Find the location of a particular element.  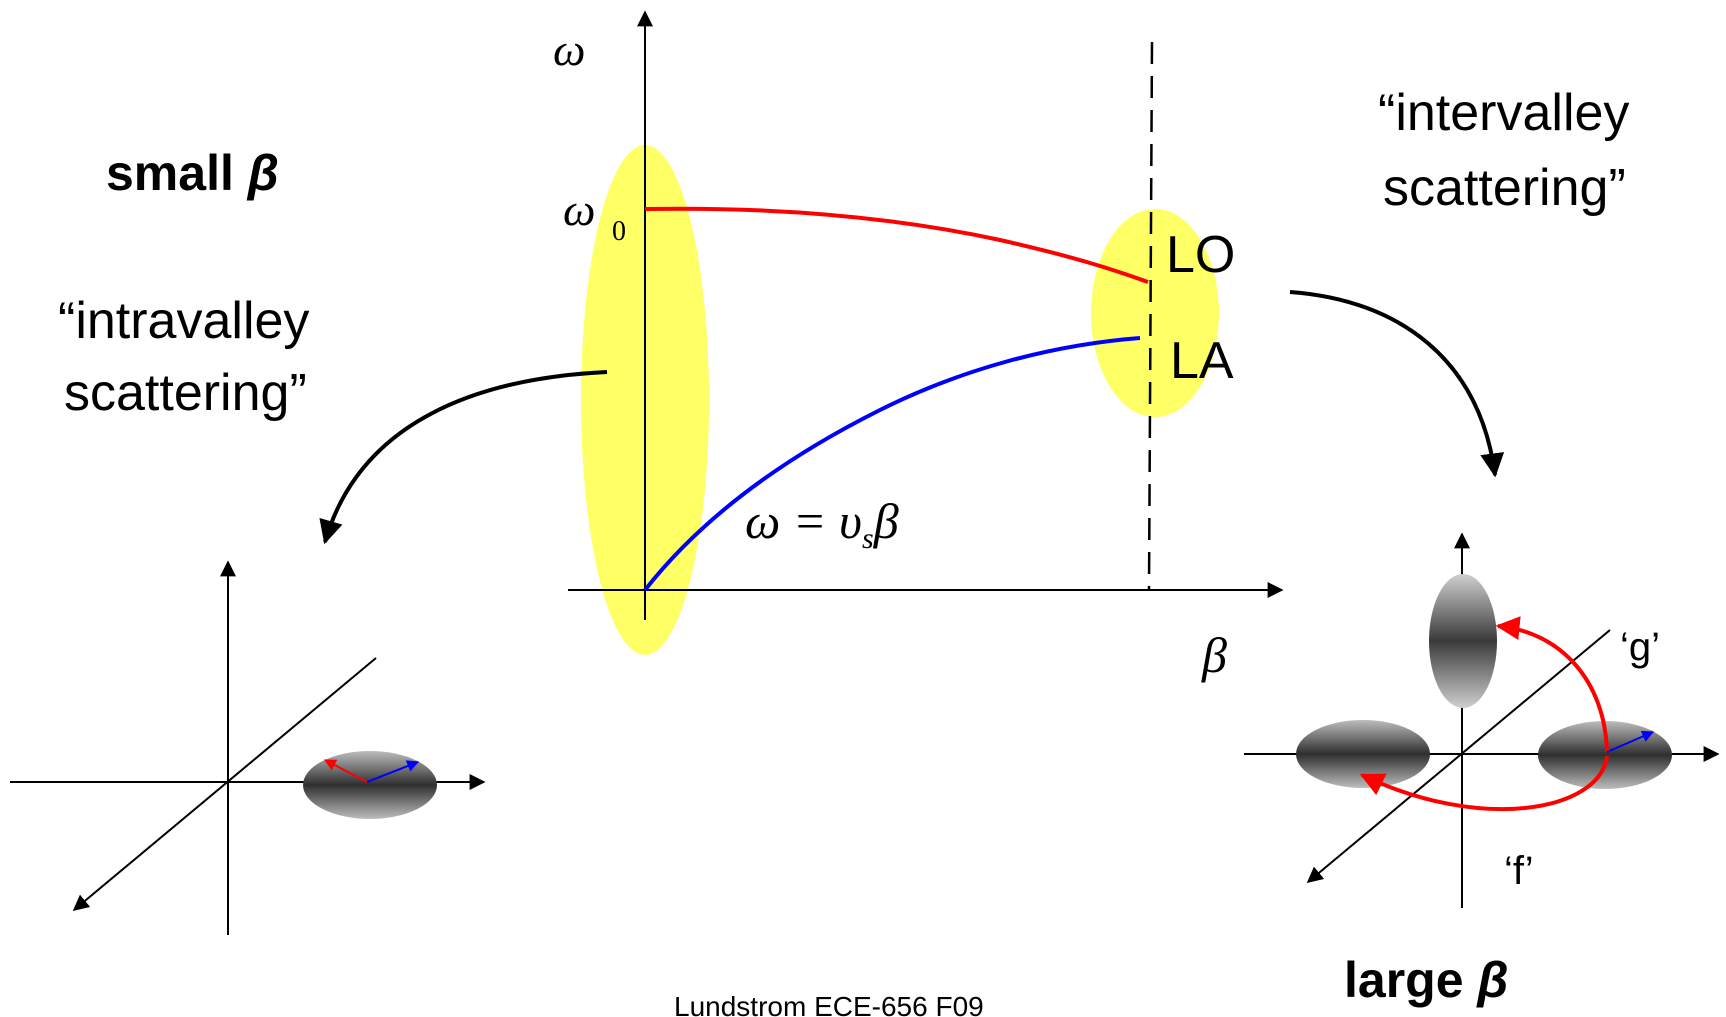

small-heading-word: small is located at coordinates (177, 173).